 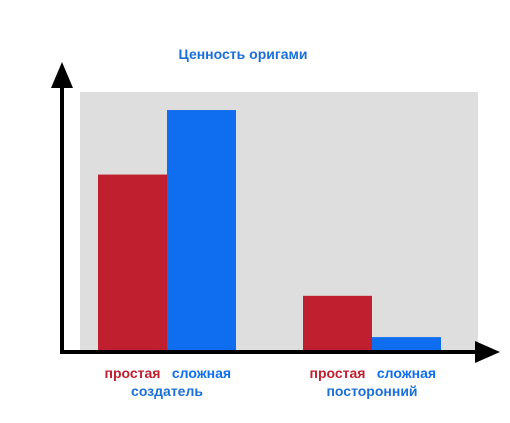 I want to click on group-label: создатель, so click(x=167, y=391).